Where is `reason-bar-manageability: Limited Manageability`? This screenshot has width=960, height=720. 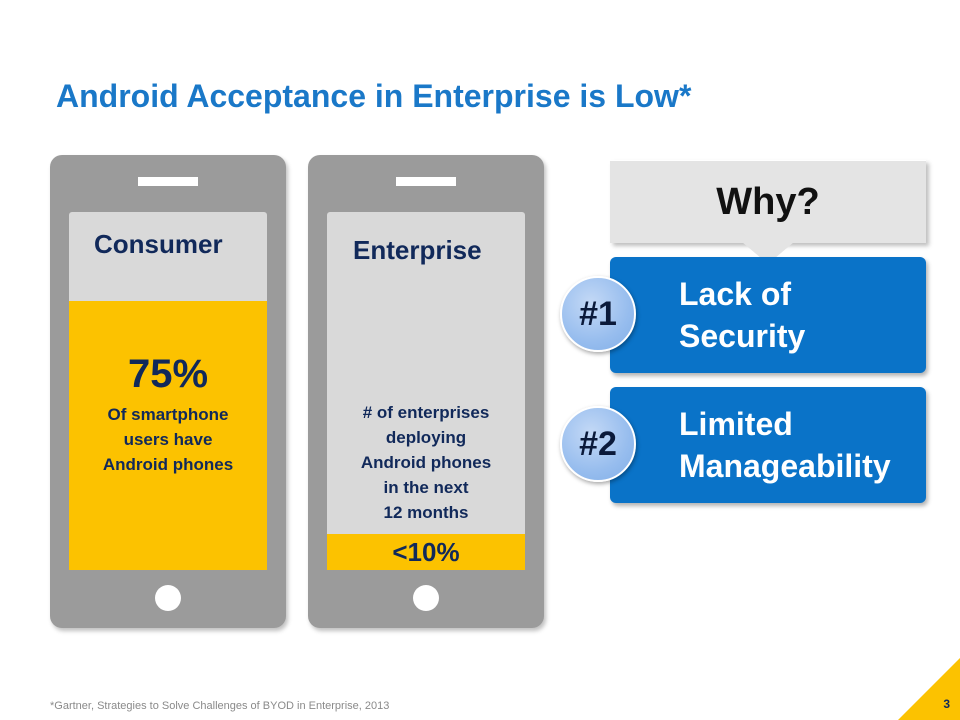
reason-bar-manageability: Limited Manageability is located at coordinates (768, 445).